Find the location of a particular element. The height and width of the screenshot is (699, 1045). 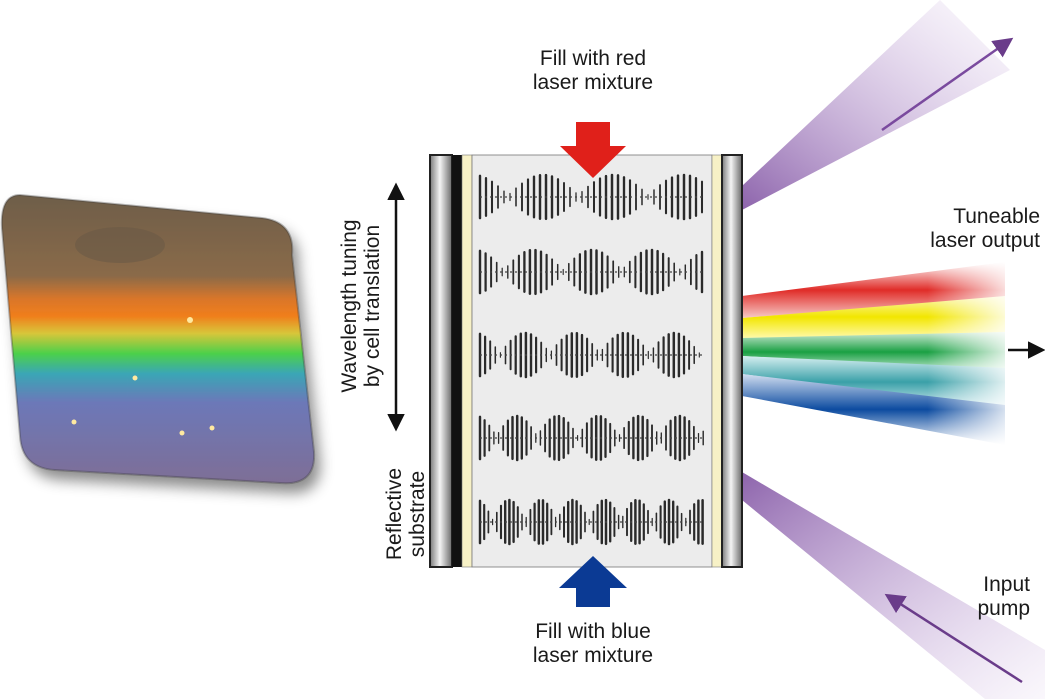

exit-arrow is located at coordinates (947, 84).